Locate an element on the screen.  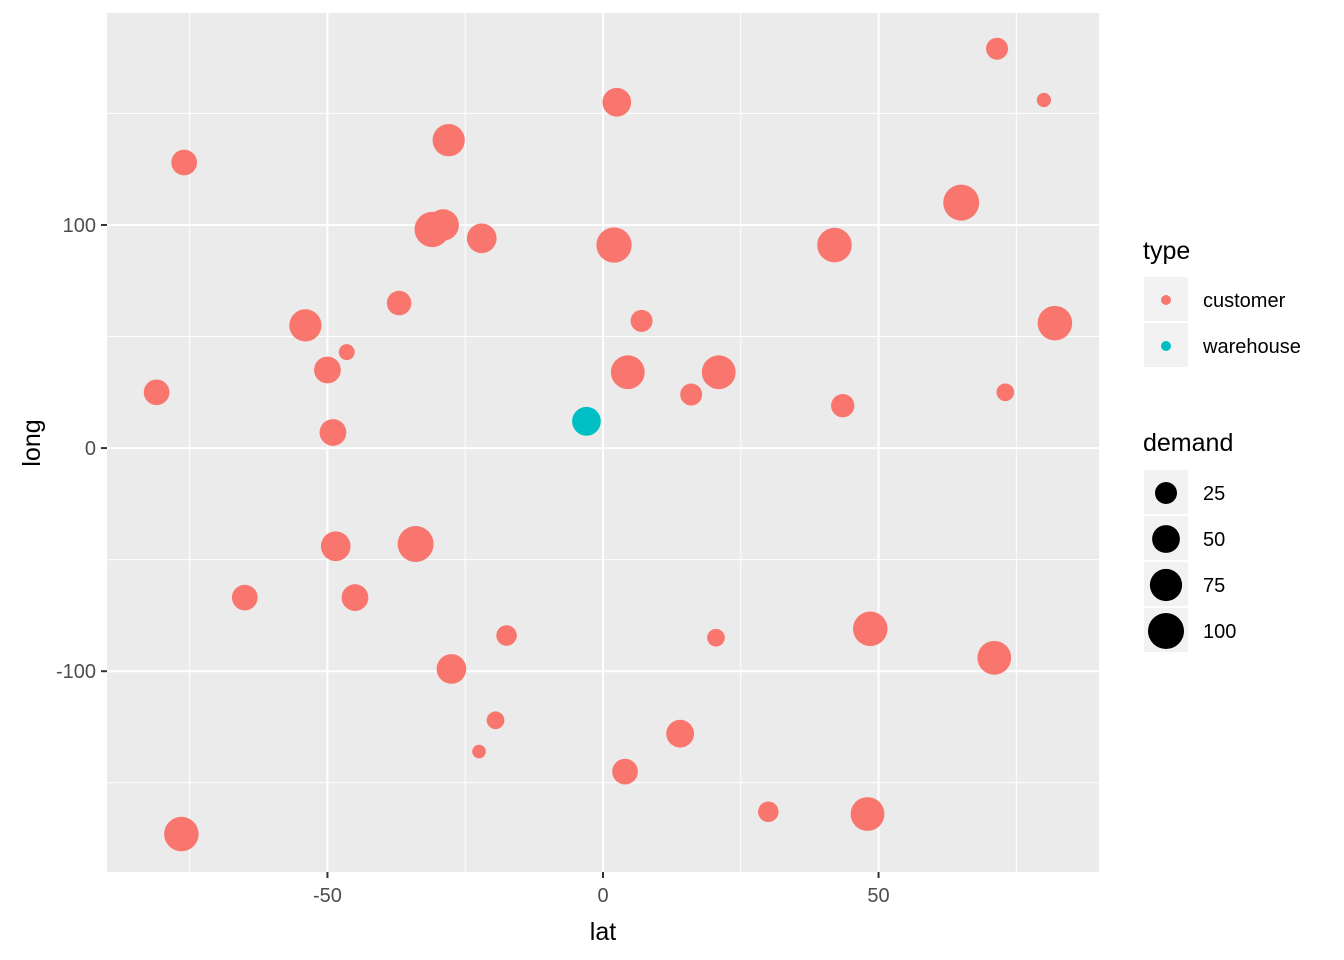
legend-demand-label: 75 is located at coordinates (1214, 586).